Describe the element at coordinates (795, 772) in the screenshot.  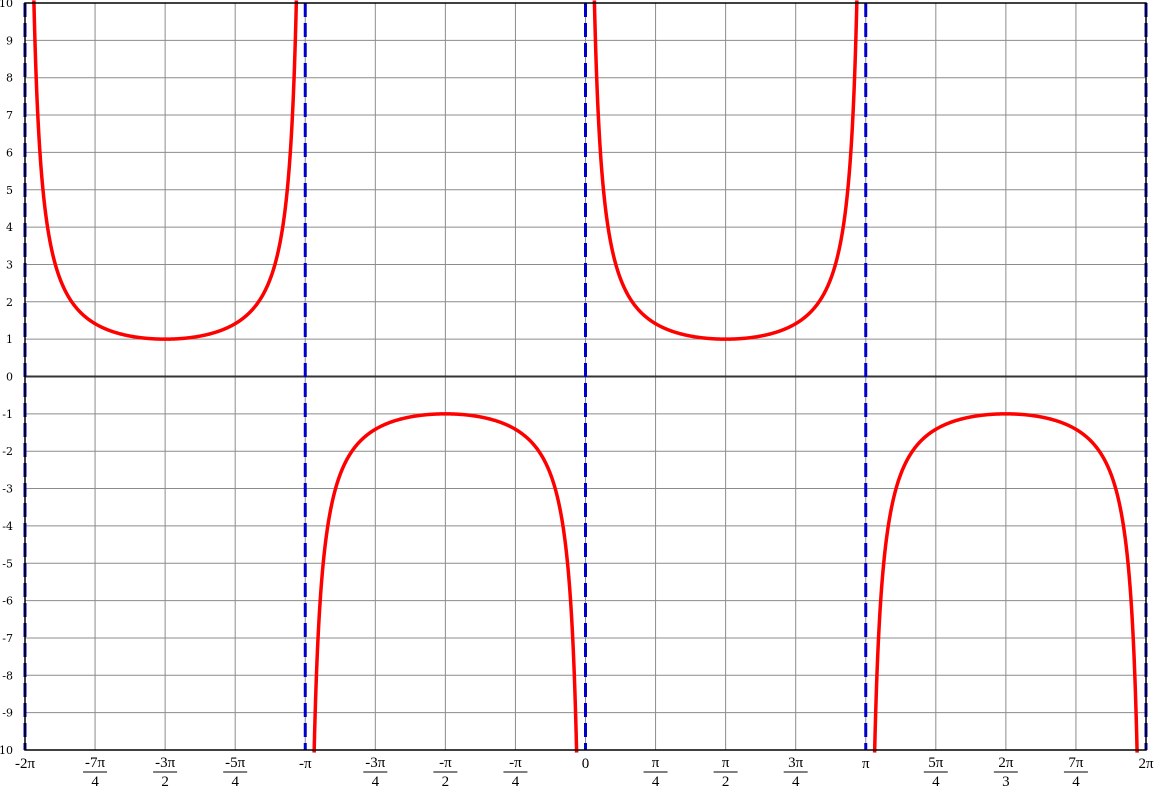
I see `x-tick-fraction: 3π4` at that location.